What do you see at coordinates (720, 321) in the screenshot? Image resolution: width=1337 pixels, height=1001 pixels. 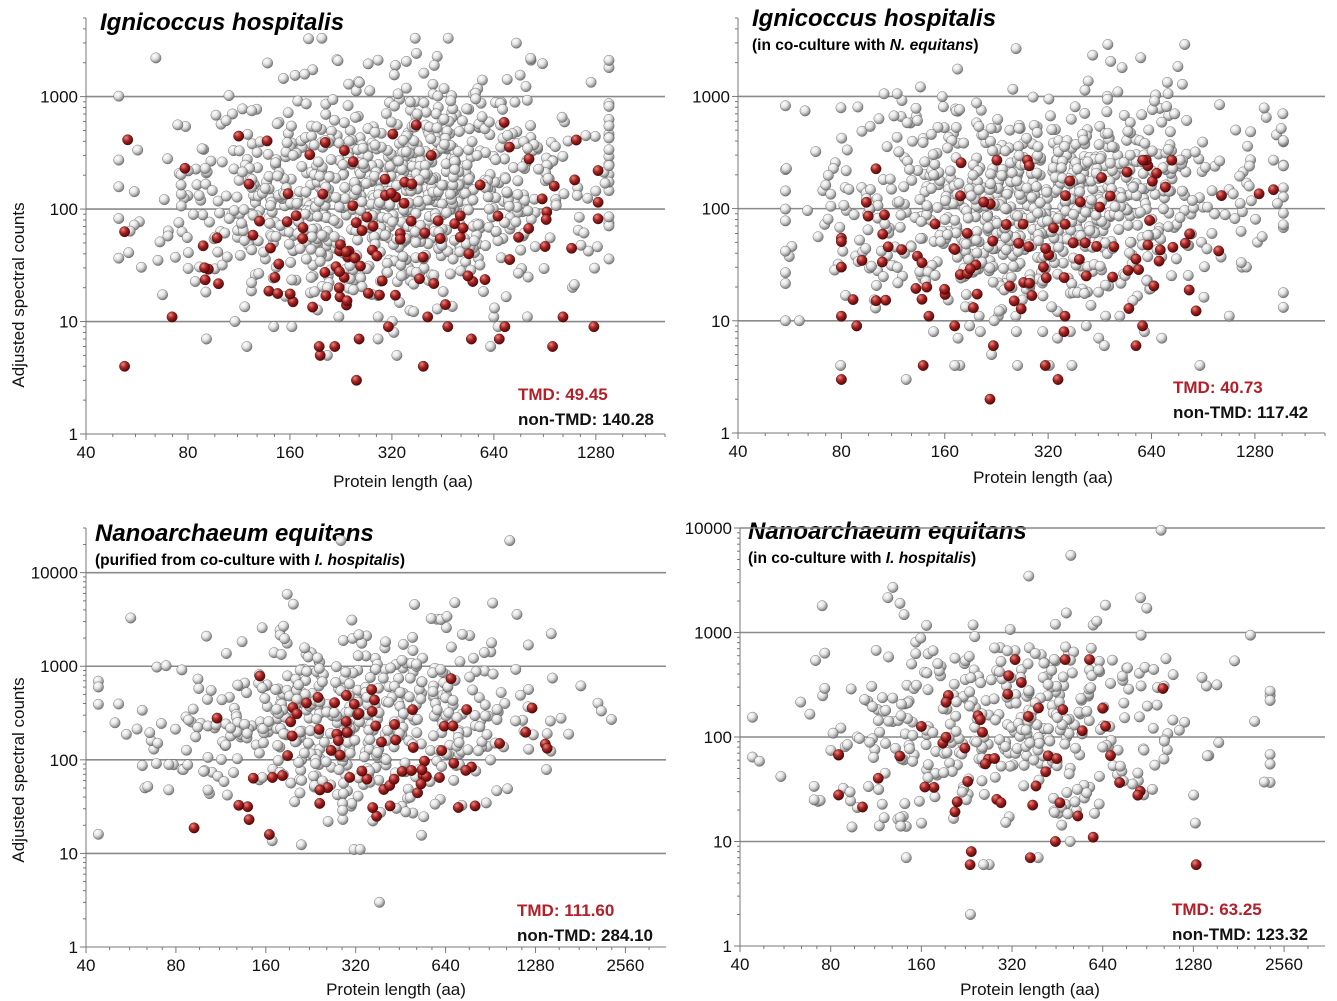 I see `y-tick-label: 10` at bounding box center [720, 321].